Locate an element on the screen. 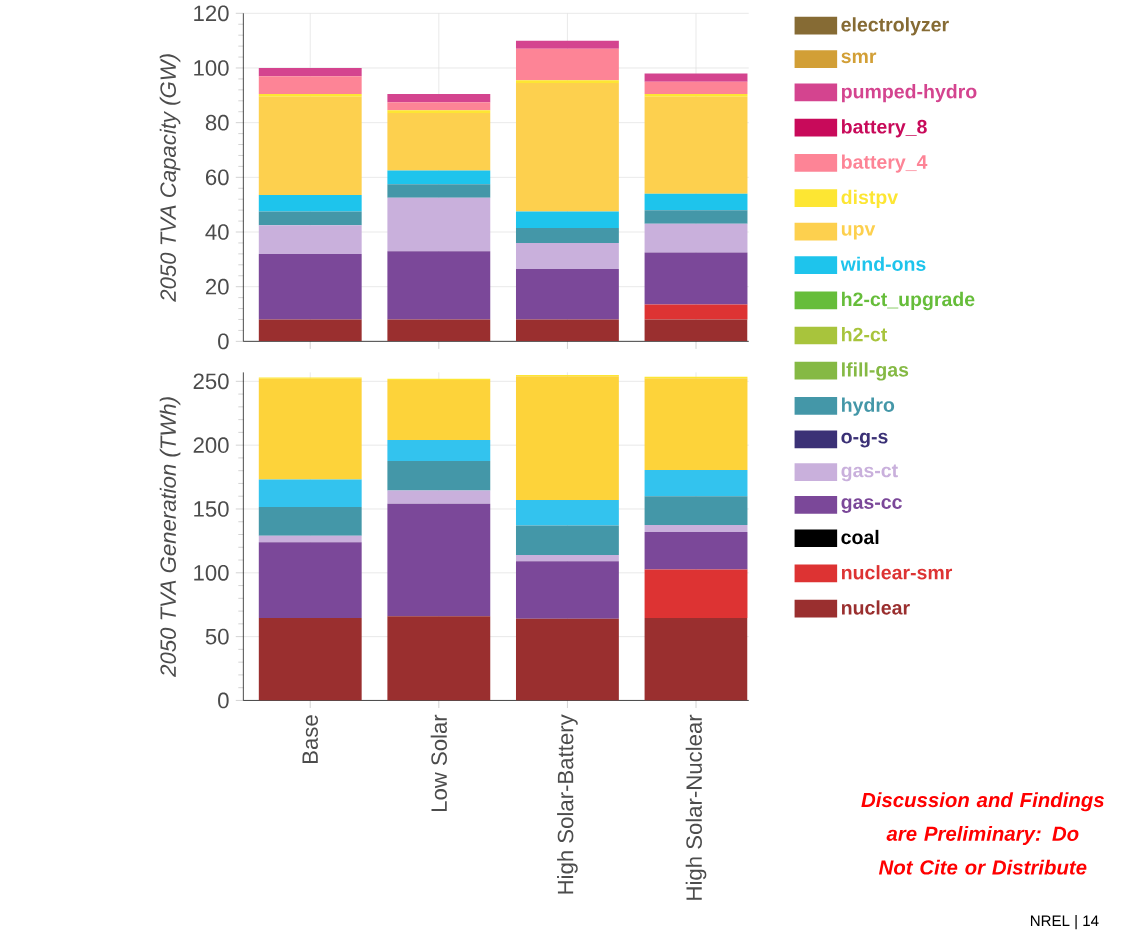  legend-label: gas-cc is located at coordinates (871, 505).